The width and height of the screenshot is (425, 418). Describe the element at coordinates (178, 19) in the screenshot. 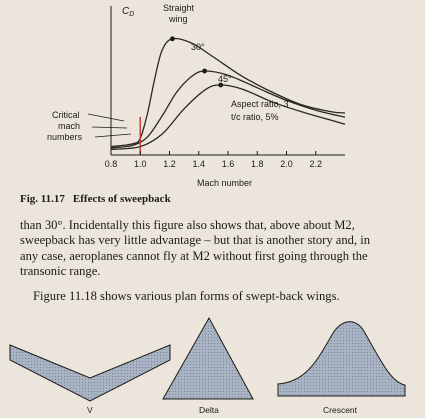

I see `straight-wing-label-2: wing` at that location.